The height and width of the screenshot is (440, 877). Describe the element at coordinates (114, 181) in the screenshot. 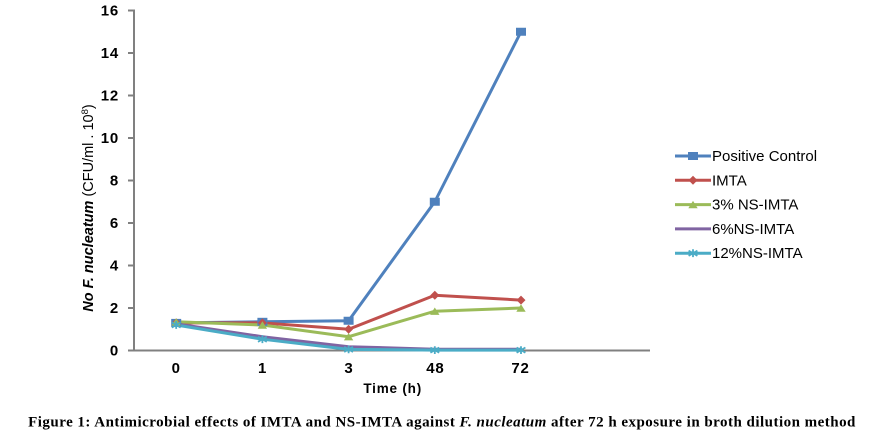

I see `svg-text: 8` at that location.